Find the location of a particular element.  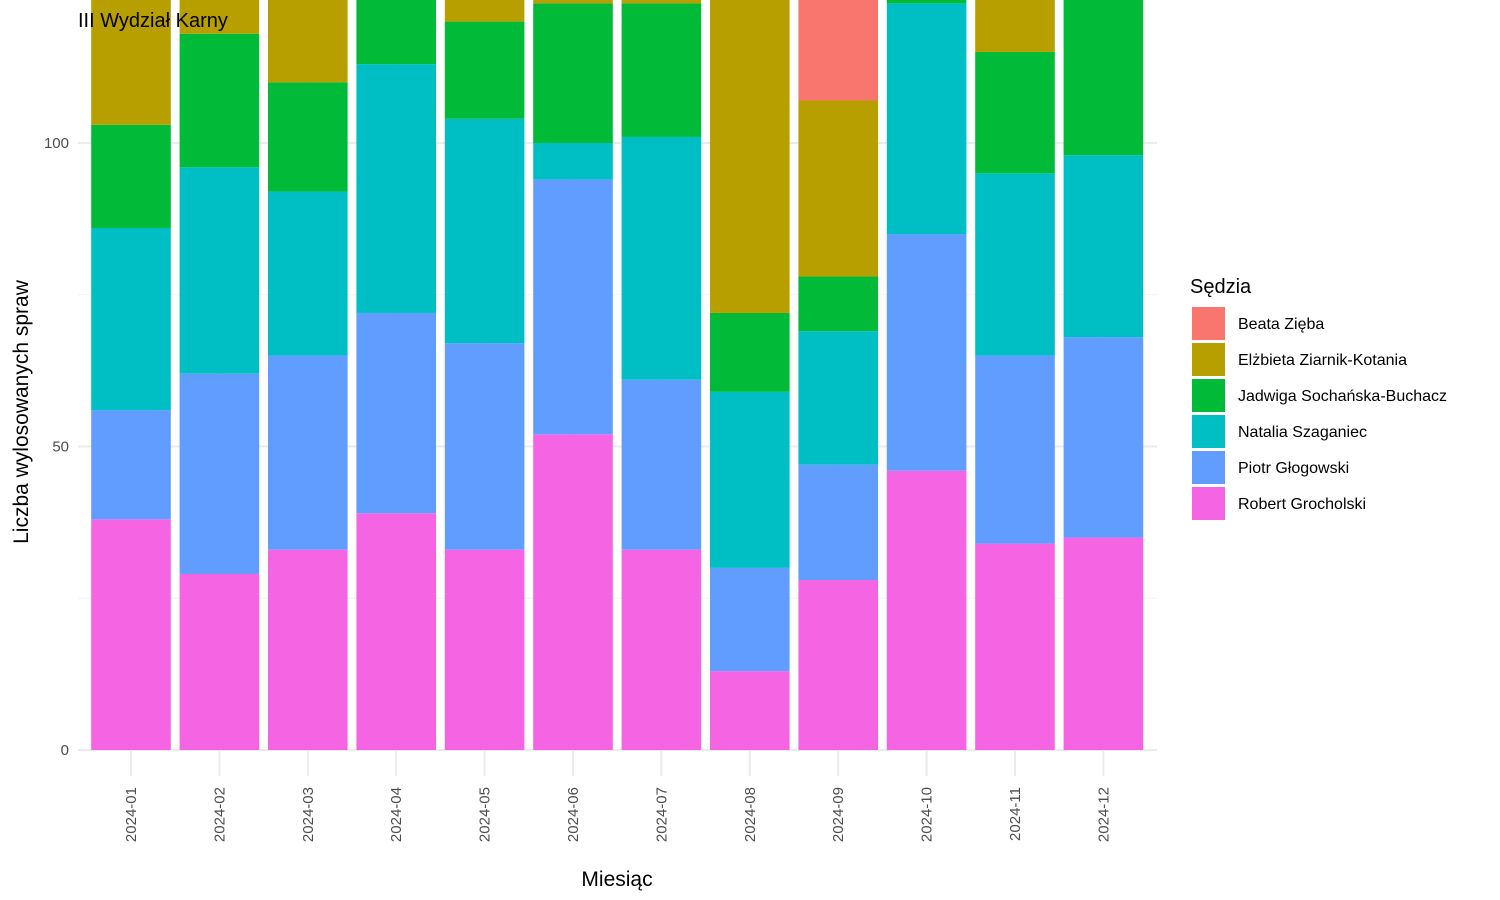

x-tick-label: 2024-07 is located at coordinates (661, 814).